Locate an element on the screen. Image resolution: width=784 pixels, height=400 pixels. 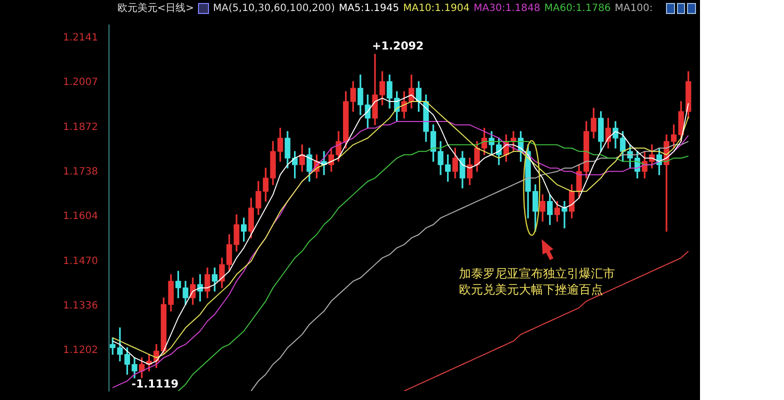
y-tick-label: 1.1872 is located at coordinates (80, 128).